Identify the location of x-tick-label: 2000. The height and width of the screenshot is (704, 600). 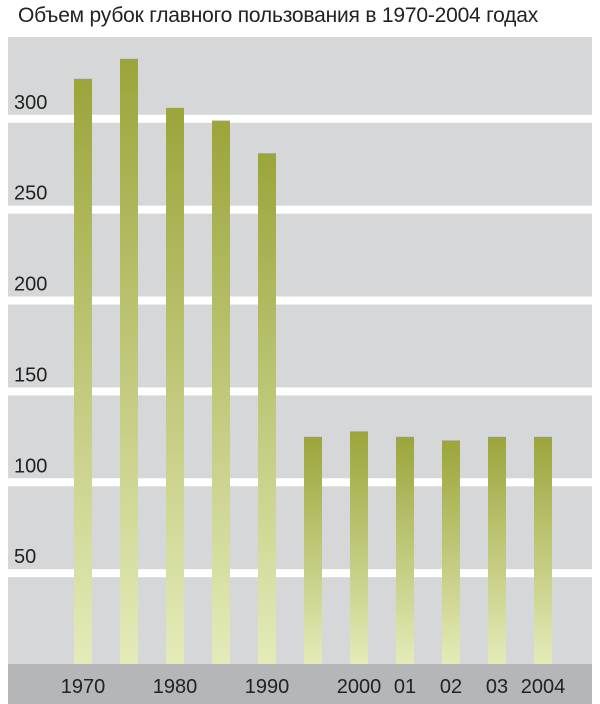
(359, 687).